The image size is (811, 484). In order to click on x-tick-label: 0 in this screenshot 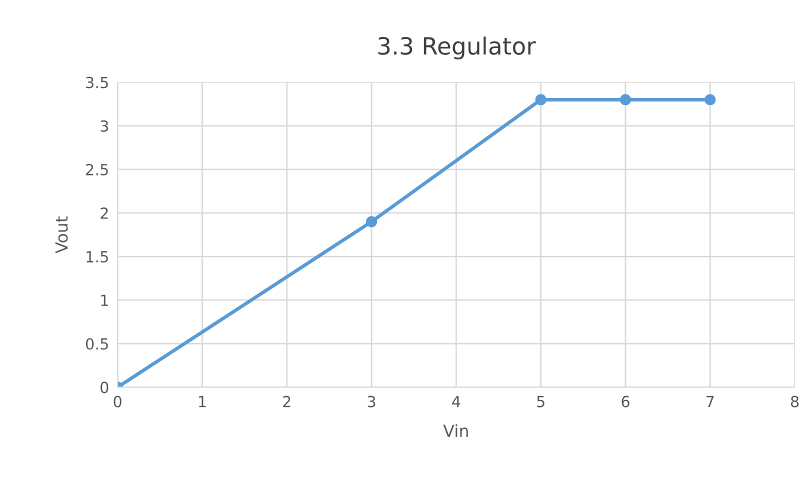, I will do `click(118, 402)`.